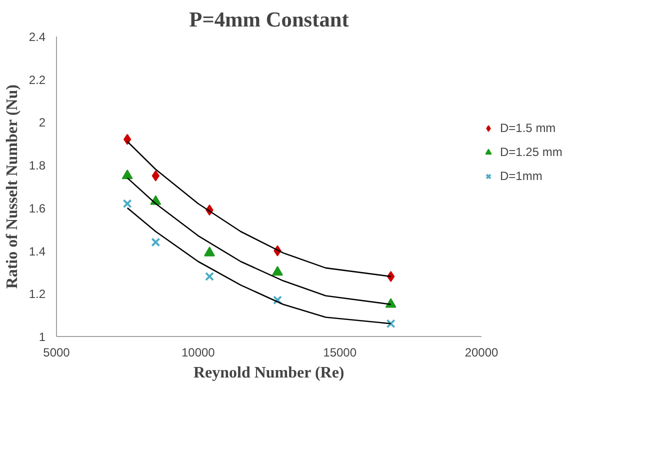 Image resolution: width=664 pixels, height=459 pixels. I want to click on y-tick-label: 1.8, so click(37, 165).